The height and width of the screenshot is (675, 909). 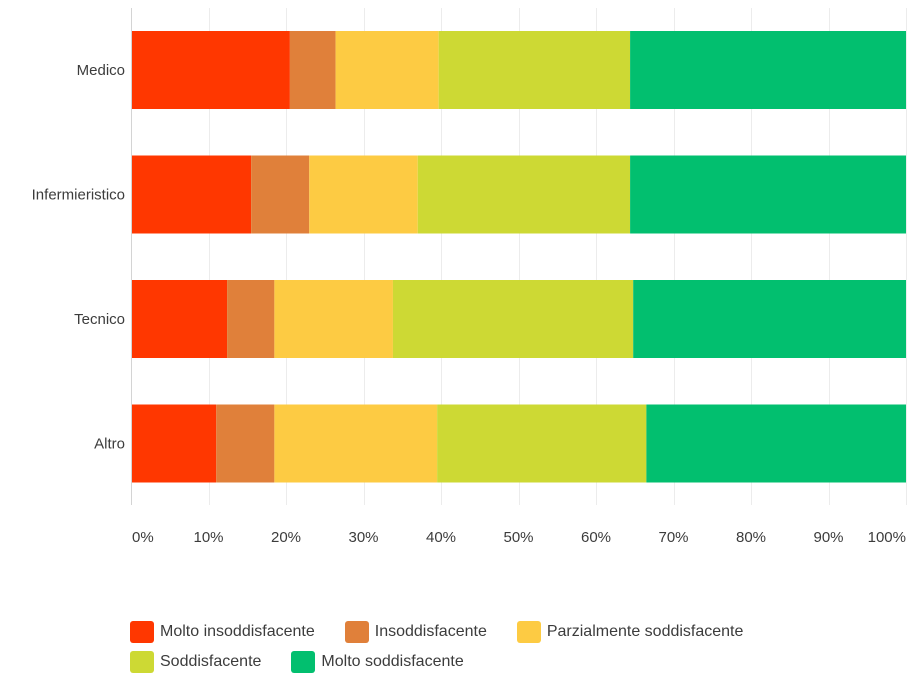 I want to click on legend-item: Soddisfacente, so click(x=195, y=662).